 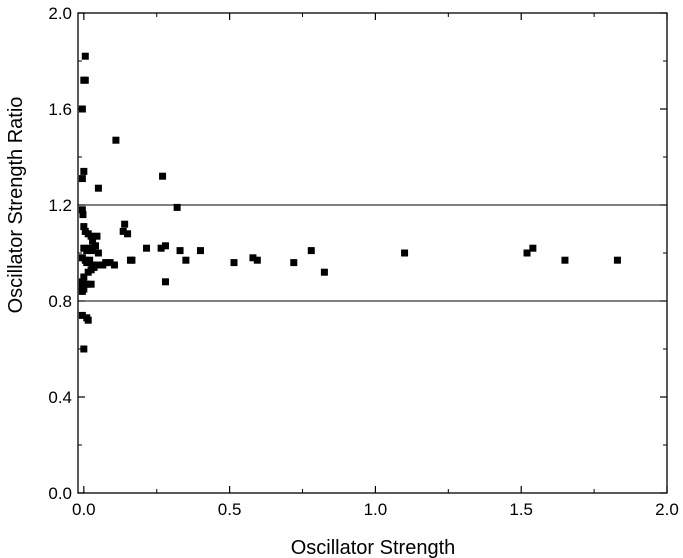 I want to click on y-tick-label: 0.8, so click(x=60, y=301).